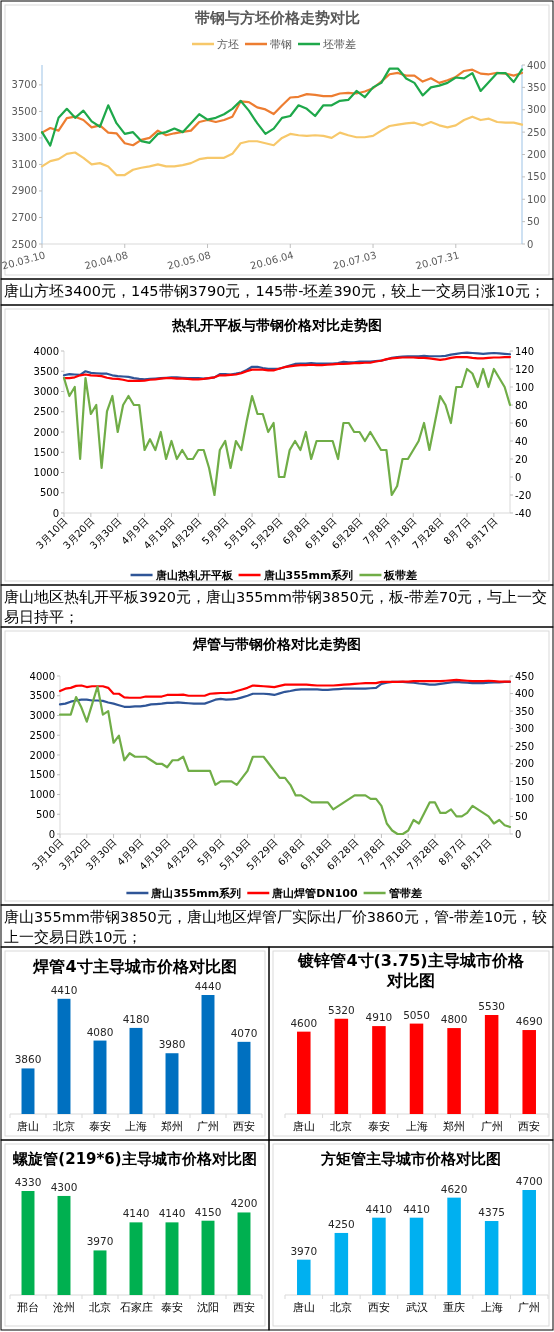 The image size is (554, 1332). Describe the element at coordinates (400, 575) in the screenshot. I see `legend-label: 板带差` at that location.